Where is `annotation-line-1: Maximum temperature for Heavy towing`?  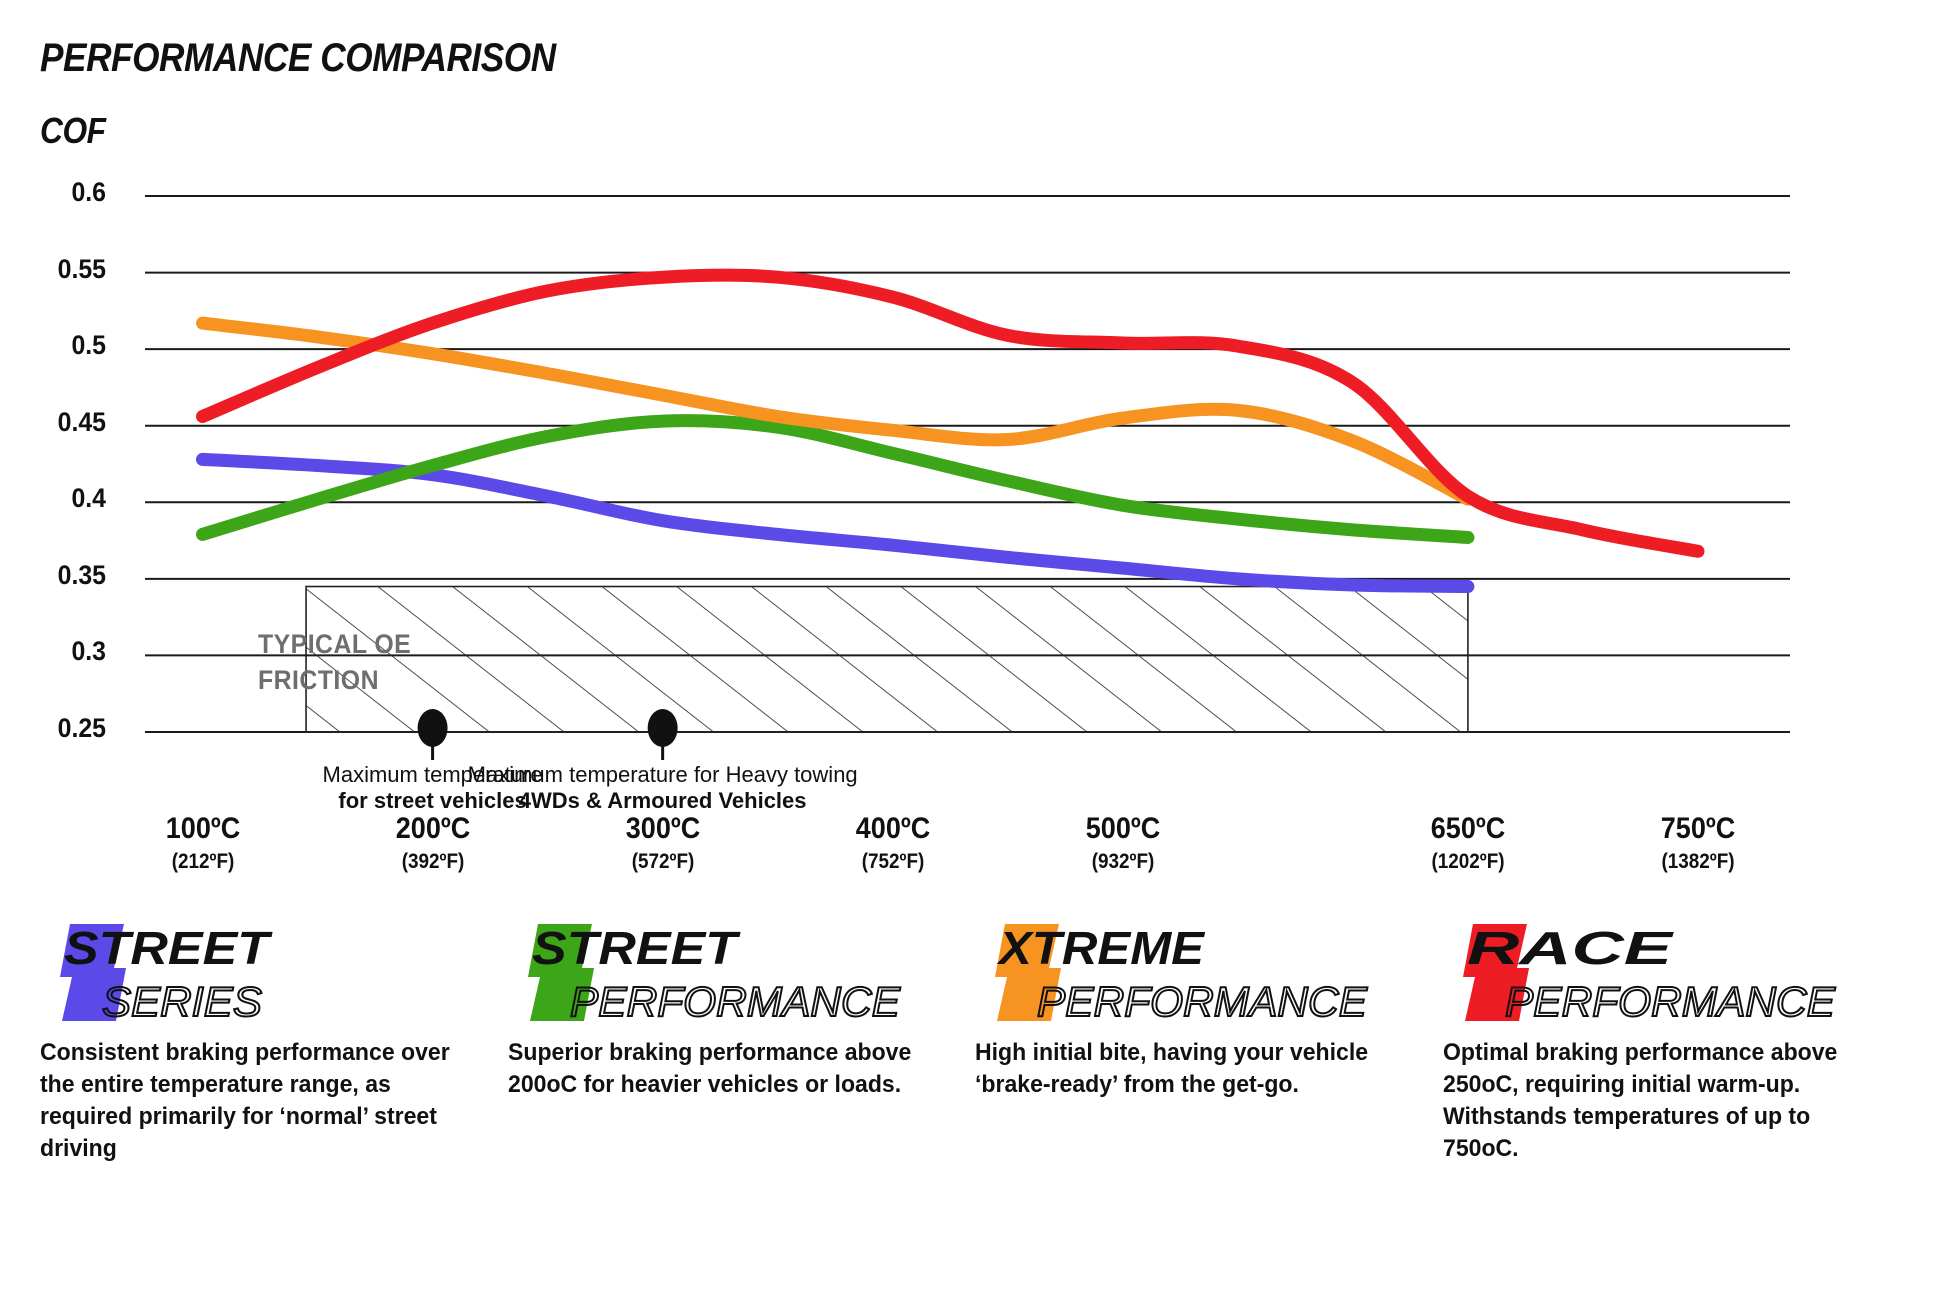
annotation-line-1: Maximum temperature for Heavy towing is located at coordinates (662, 774).